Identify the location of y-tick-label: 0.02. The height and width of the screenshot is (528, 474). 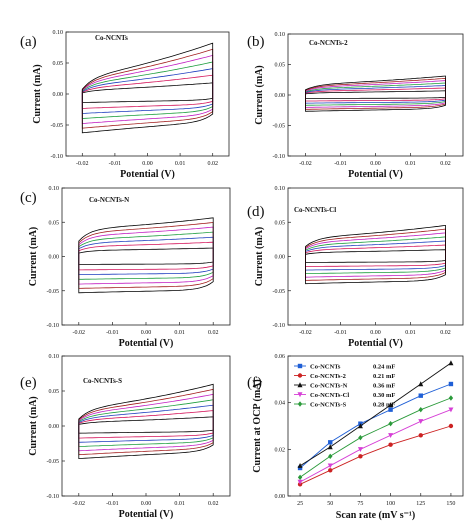
(280, 450).